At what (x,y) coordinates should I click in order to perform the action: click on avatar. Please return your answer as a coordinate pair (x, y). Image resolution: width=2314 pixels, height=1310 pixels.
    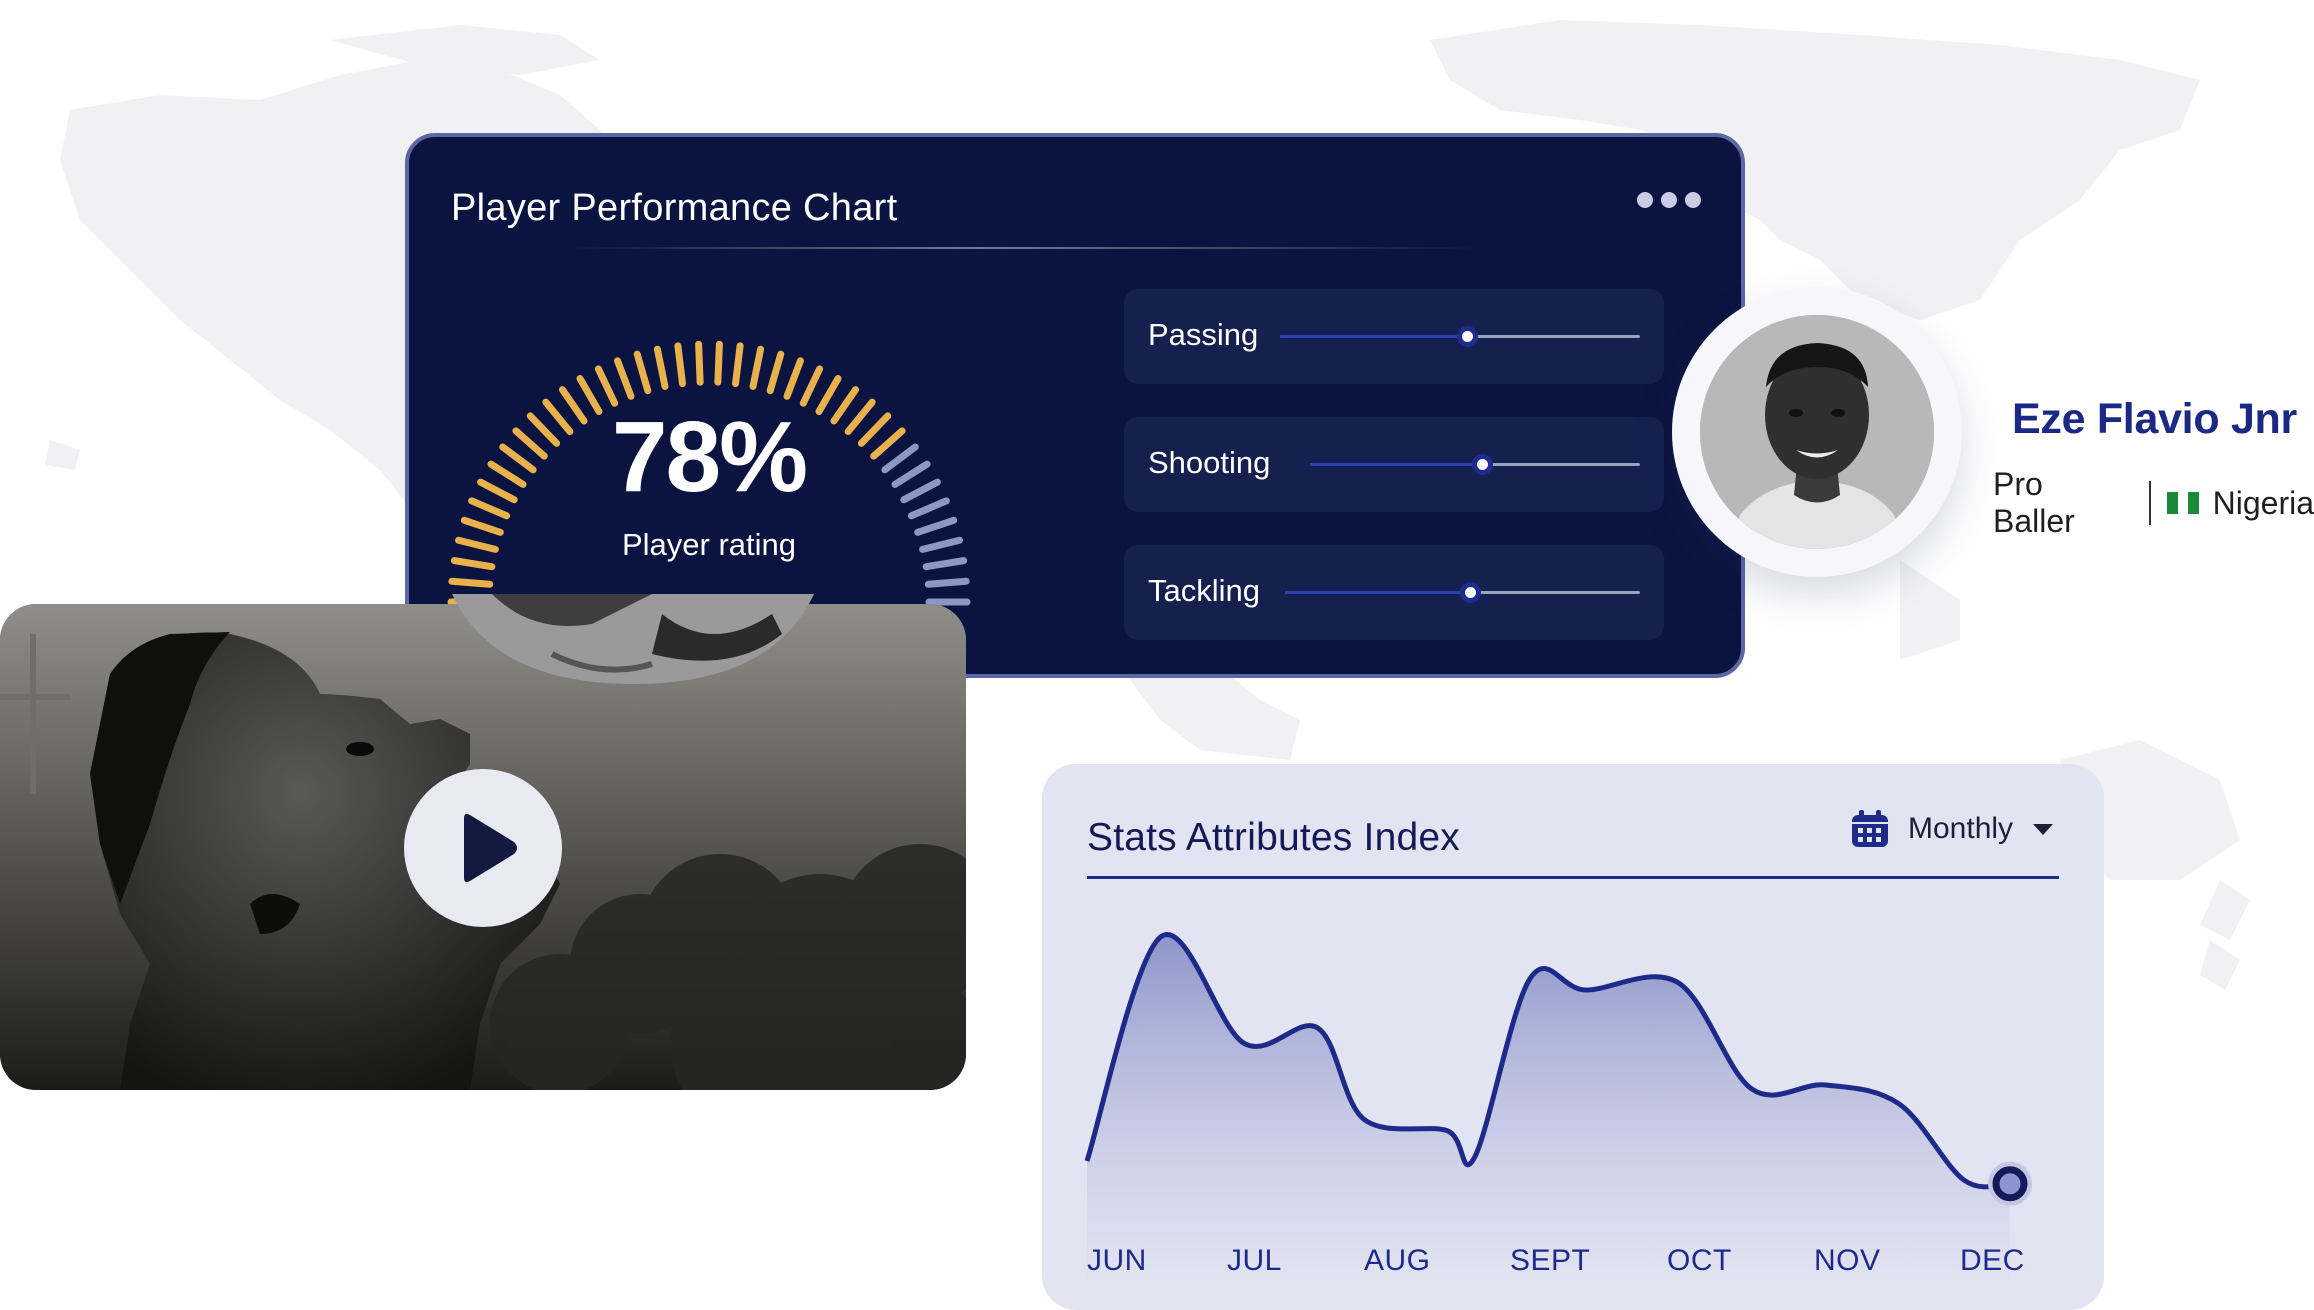
    Looking at the image, I should click on (1817, 432).